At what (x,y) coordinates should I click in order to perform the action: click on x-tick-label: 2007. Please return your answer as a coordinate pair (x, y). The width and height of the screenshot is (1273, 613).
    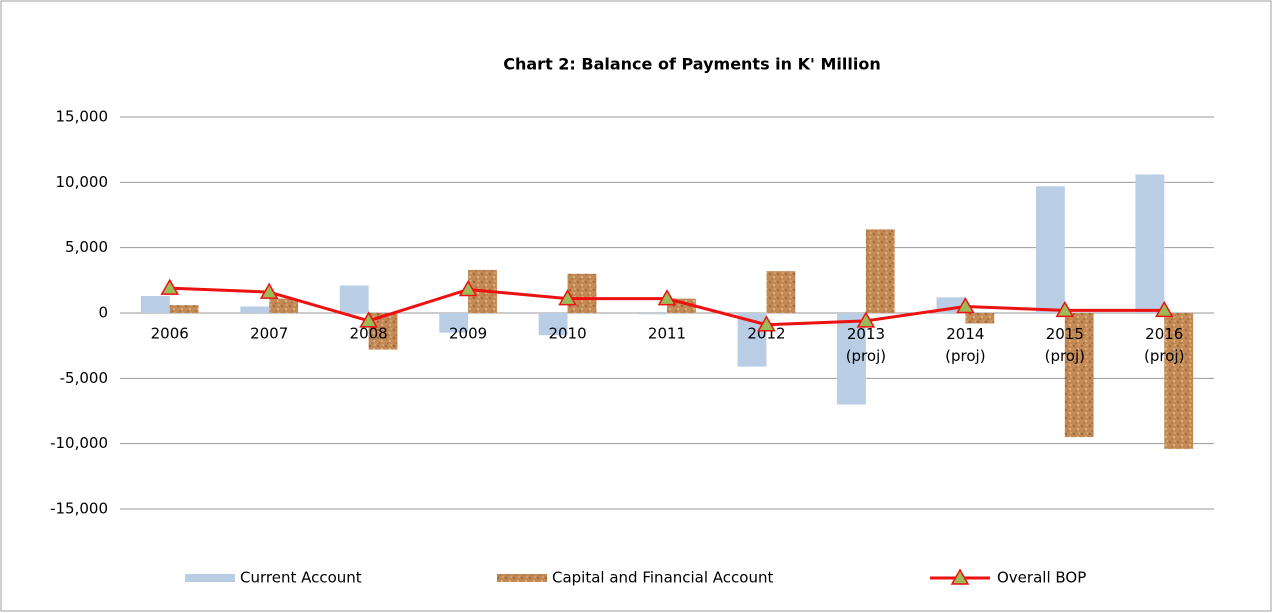
    Looking at the image, I should click on (269, 334).